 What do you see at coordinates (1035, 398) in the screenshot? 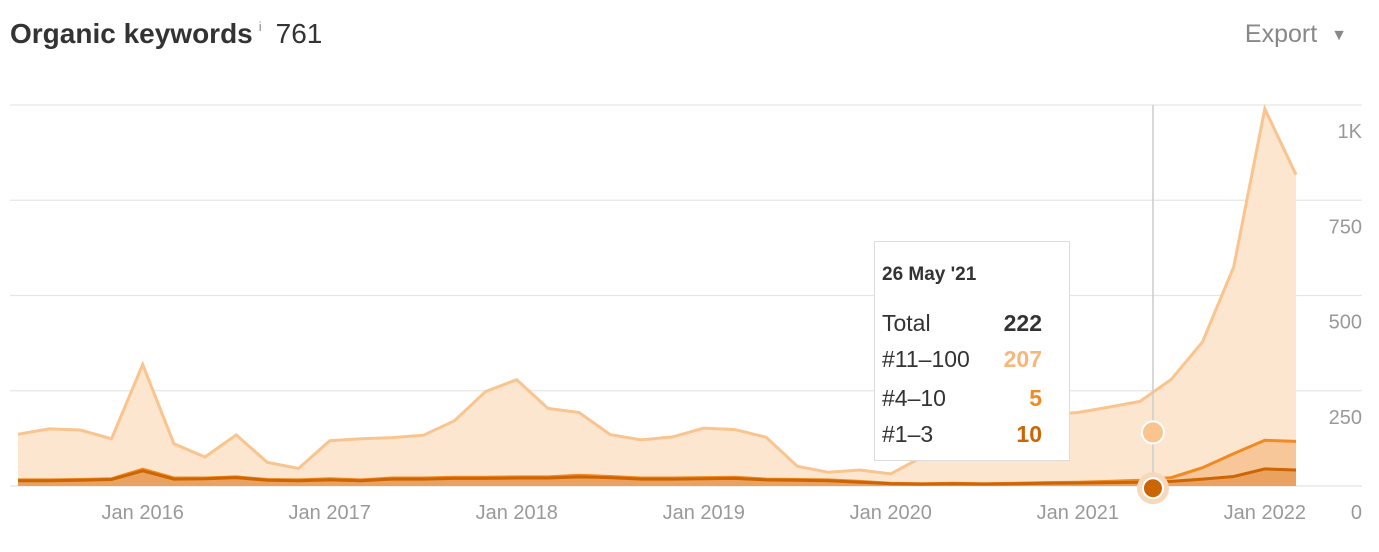
I see `tooltip-value: 5` at bounding box center [1035, 398].